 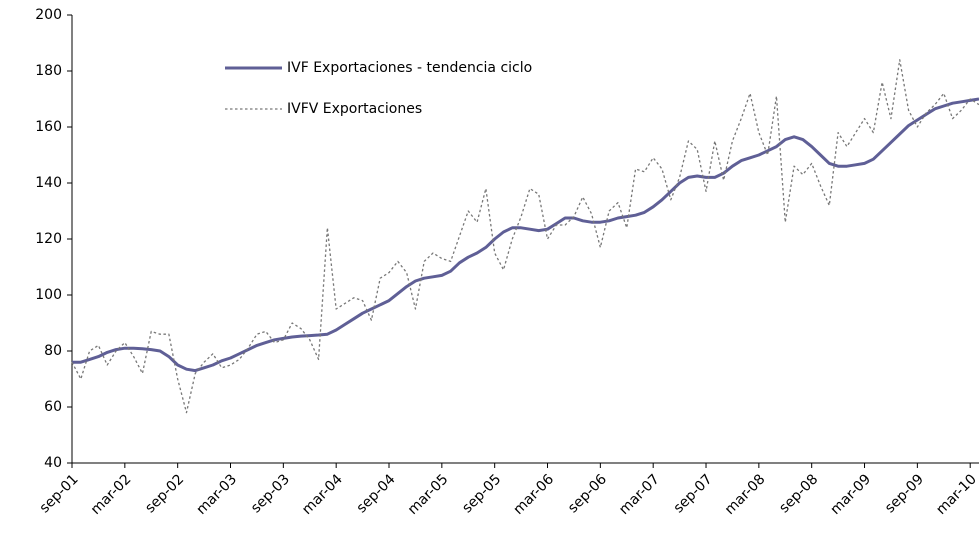 I want to click on y-tick-label: 160, so click(x=48, y=127).